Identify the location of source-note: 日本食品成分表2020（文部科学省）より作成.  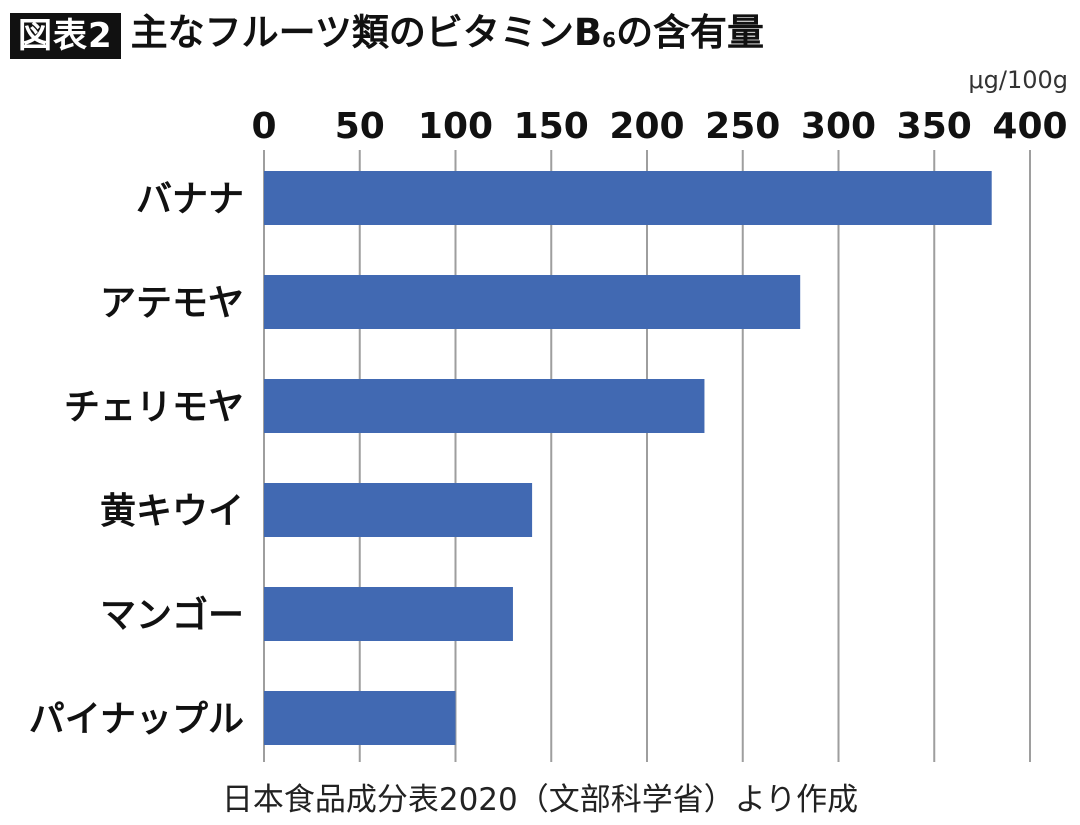
(540, 800).